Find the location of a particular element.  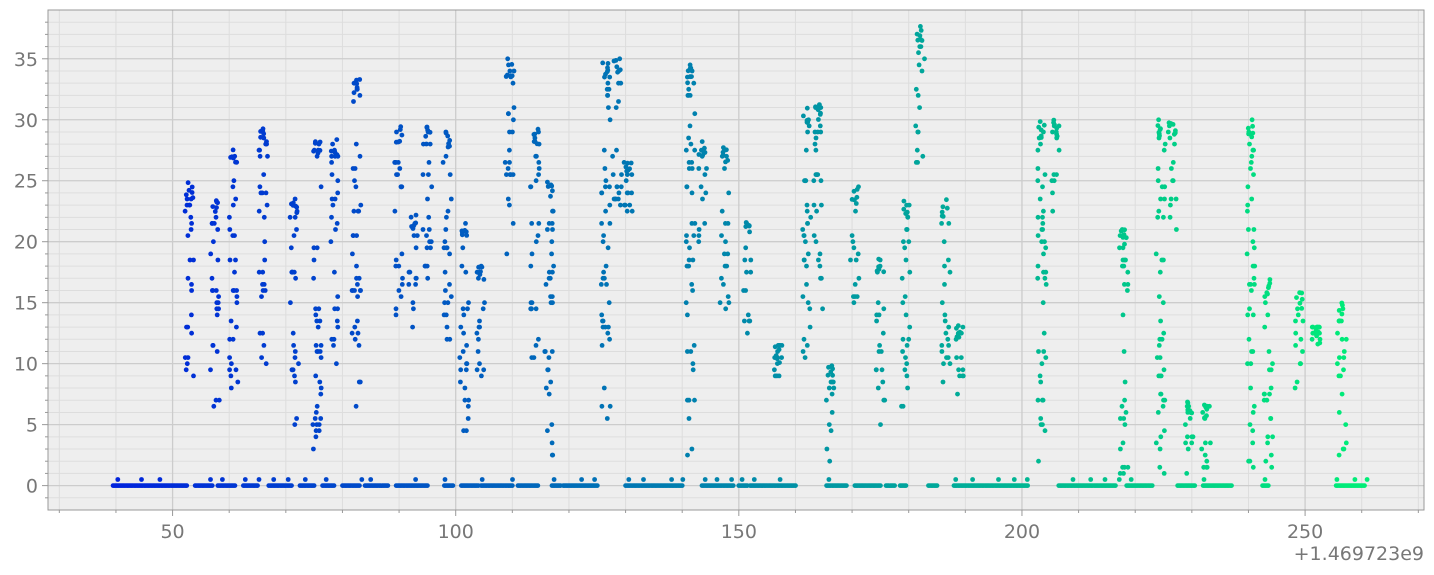

y-tick-label: 0 is located at coordinates (32, 487).